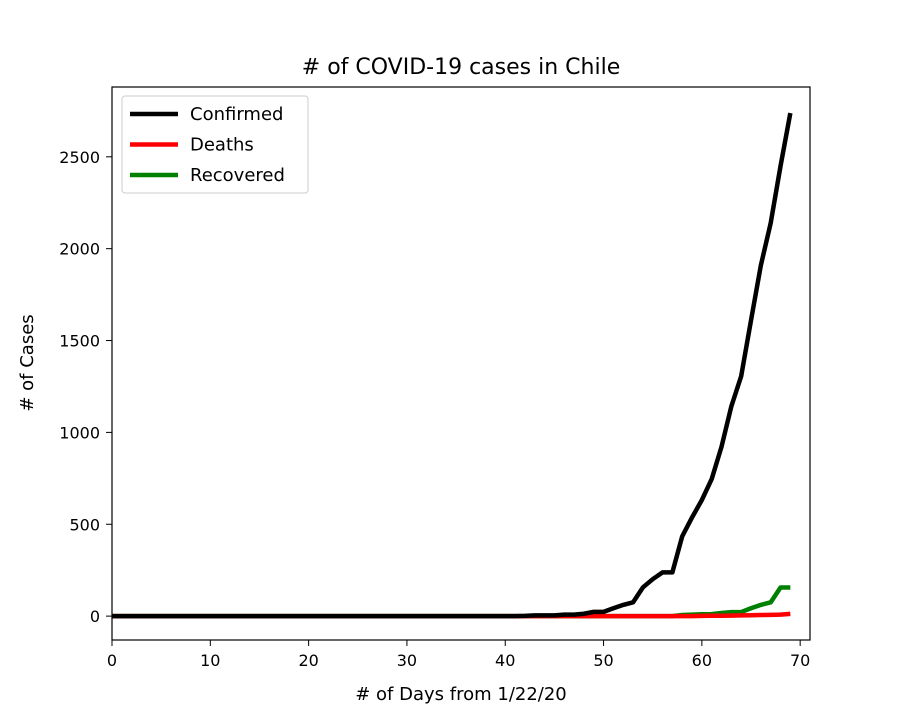 The width and height of the screenshot is (899, 720). Describe the element at coordinates (800, 660) in the screenshot. I see `x-tick-label: 70` at that location.